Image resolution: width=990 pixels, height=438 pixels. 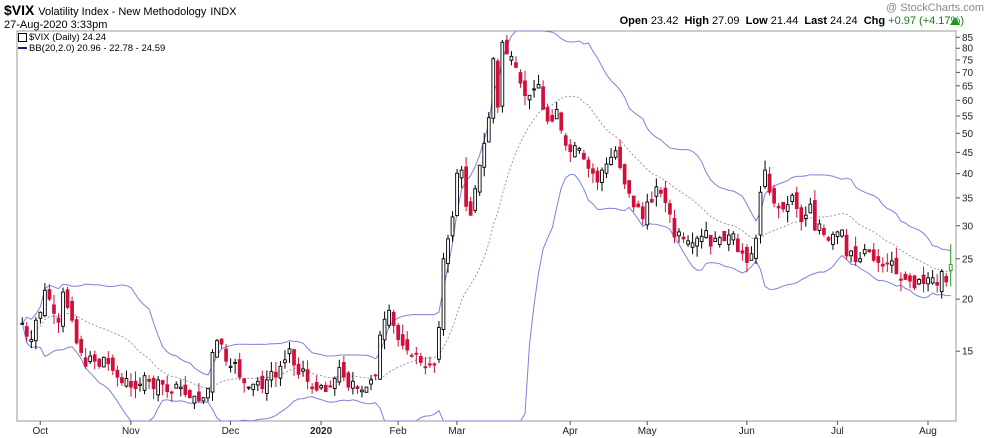 I want to click on open-label: Open, so click(x=633, y=21).